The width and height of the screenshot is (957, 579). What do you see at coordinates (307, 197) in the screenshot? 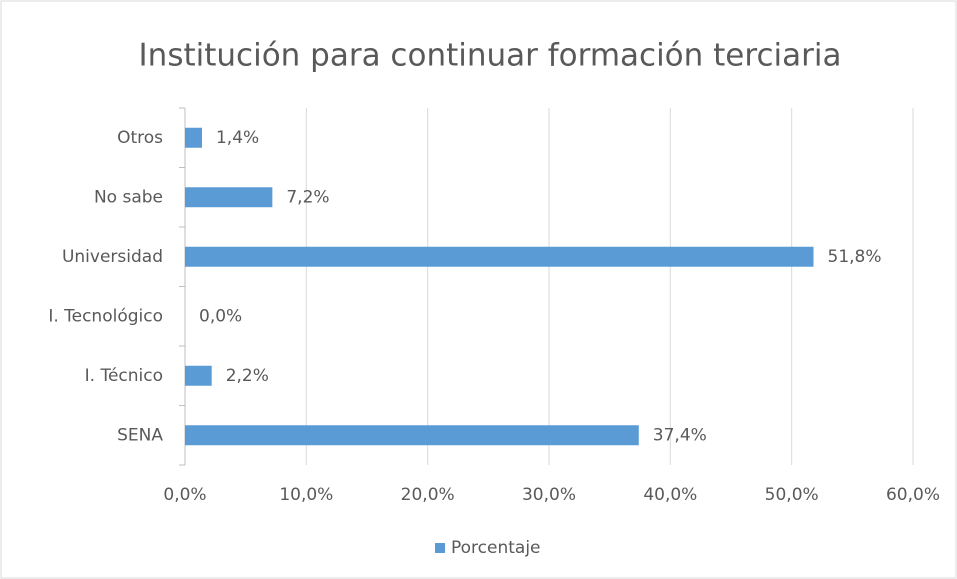
I see `value-label: 7,2%` at bounding box center [307, 197].